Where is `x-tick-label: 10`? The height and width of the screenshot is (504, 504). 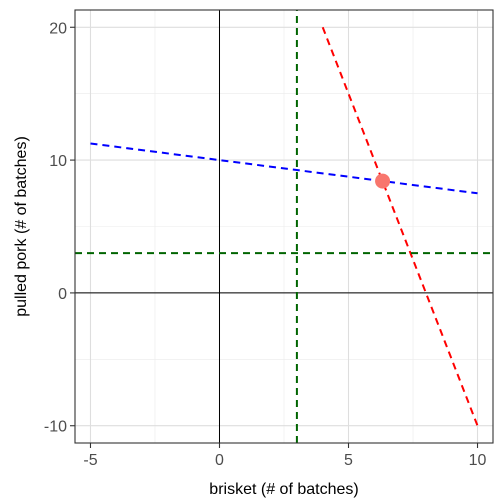 x-tick-label: 10 is located at coordinates (478, 460).